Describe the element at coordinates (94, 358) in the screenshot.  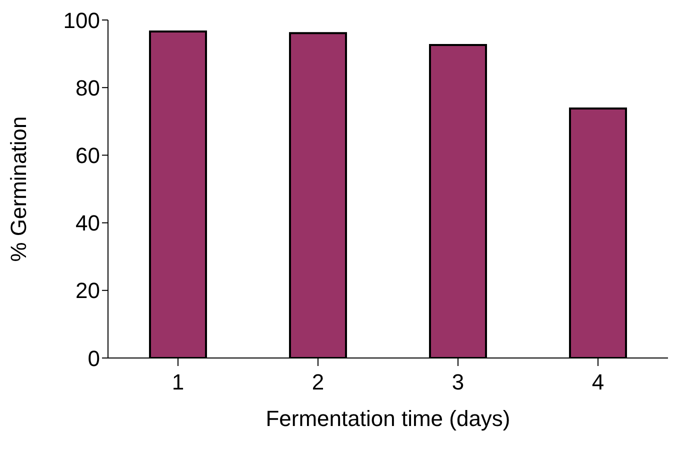
I see `y-tick-label: 0` at that location.